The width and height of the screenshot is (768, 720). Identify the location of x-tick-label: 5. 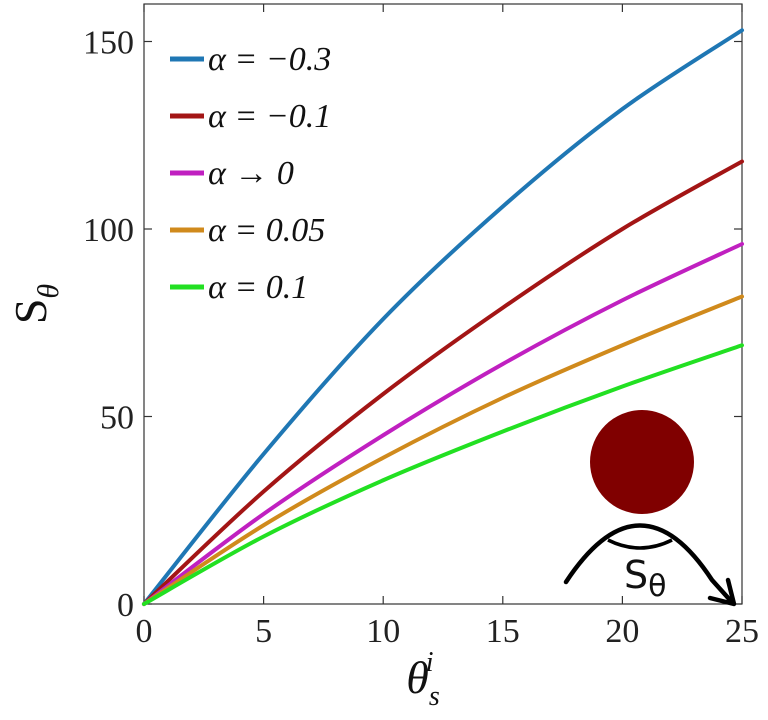
(263, 631).